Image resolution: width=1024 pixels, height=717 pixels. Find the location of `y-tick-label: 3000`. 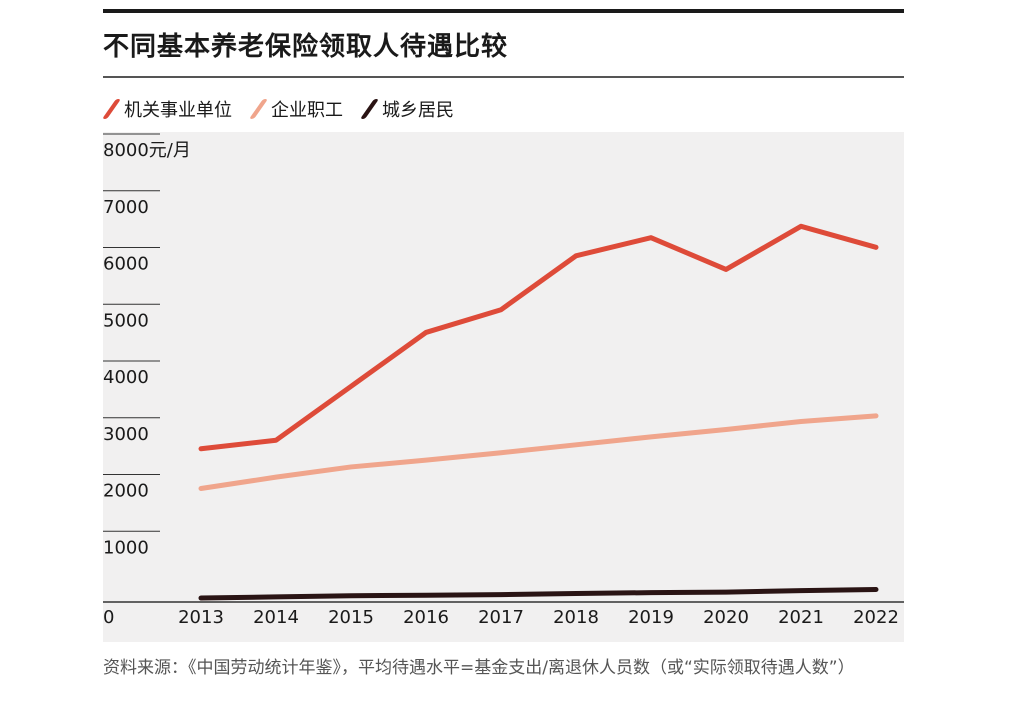

y-tick-label: 3000 is located at coordinates (126, 434).